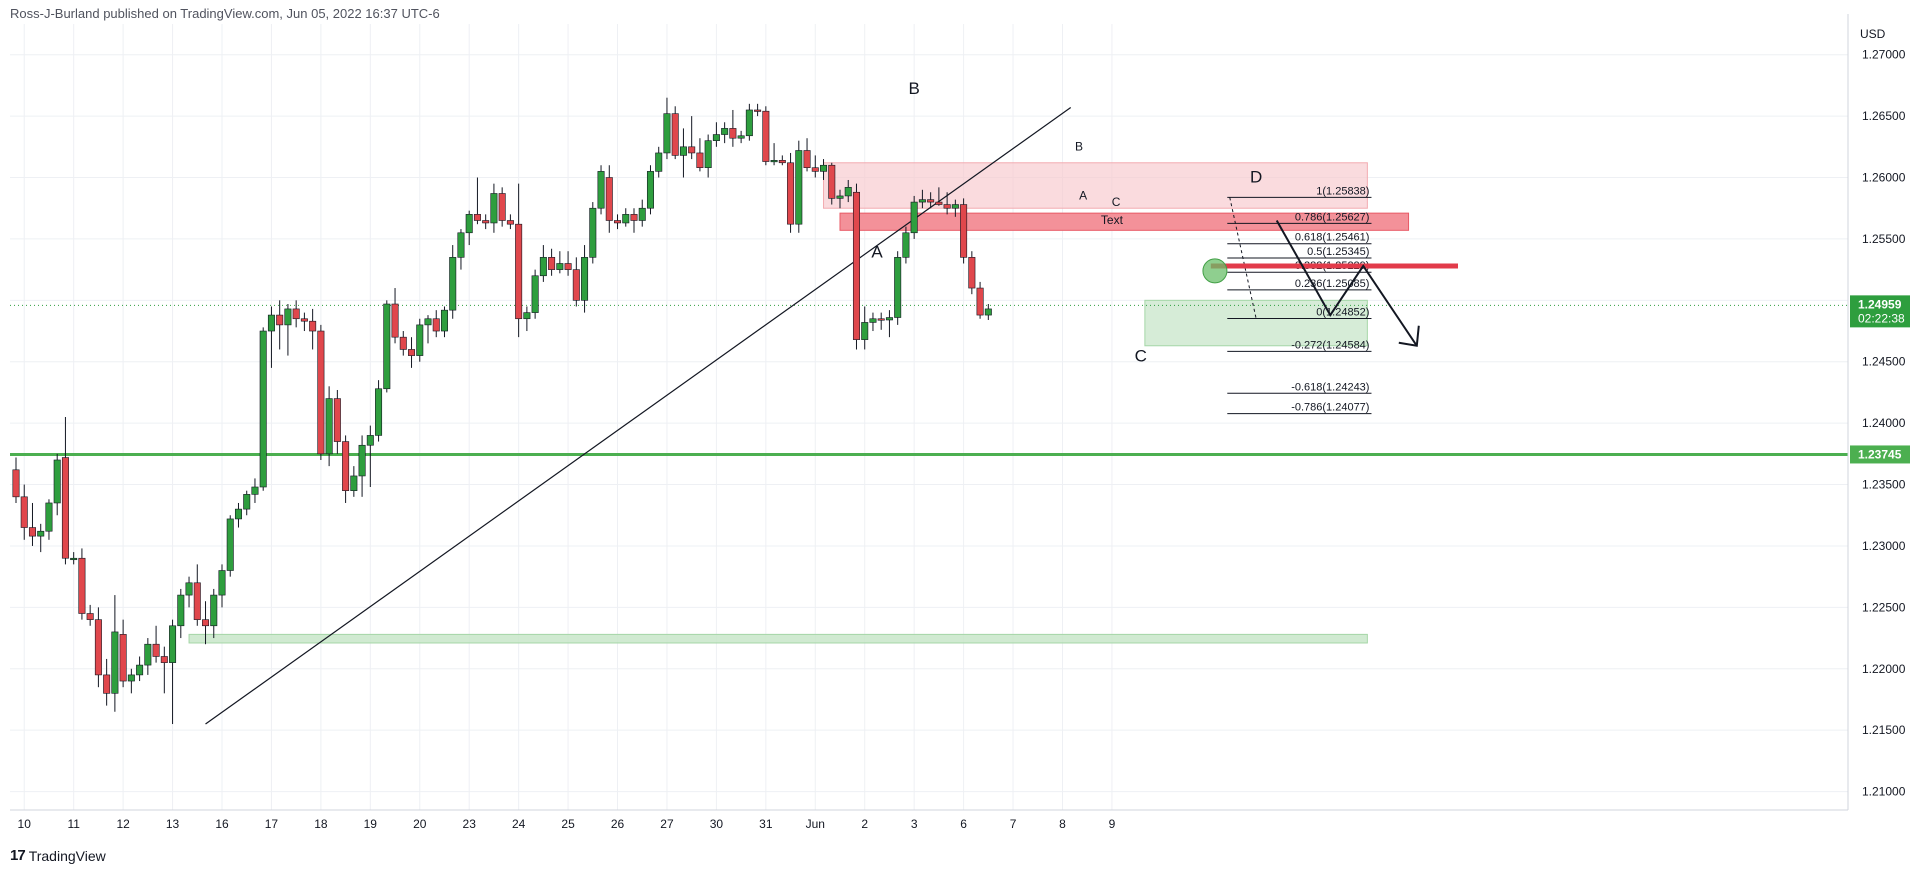 This screenshot has width=1929, height=872. What do you see at coordinates (321, 824) in the screenshot?
I see `time-tick-label: 18` at bounding box center [321, 824].